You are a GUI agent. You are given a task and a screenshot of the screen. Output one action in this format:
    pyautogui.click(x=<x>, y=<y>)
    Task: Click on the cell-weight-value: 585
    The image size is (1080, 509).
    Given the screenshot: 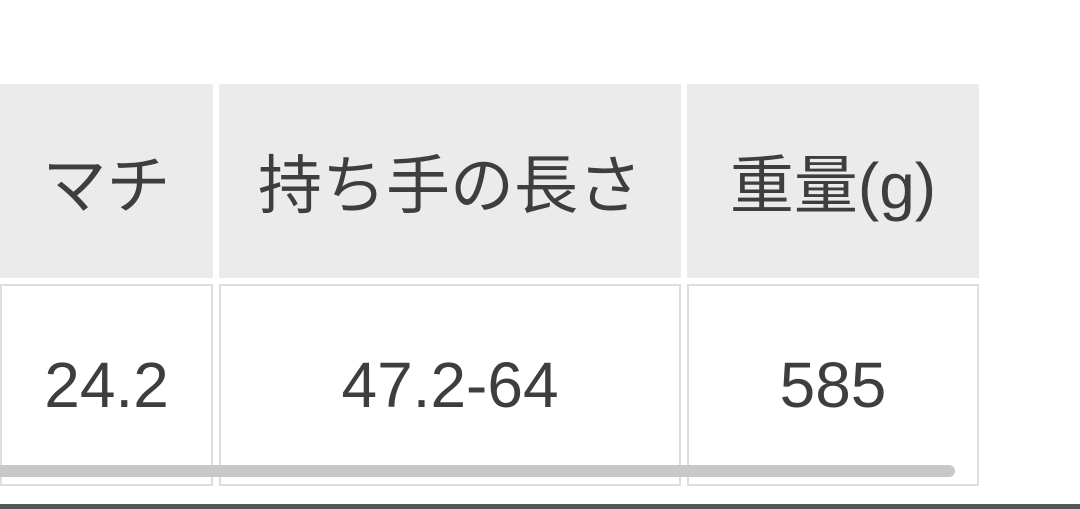 What is the action you would take?
    pyautogui.click(x=833, y=385)
    